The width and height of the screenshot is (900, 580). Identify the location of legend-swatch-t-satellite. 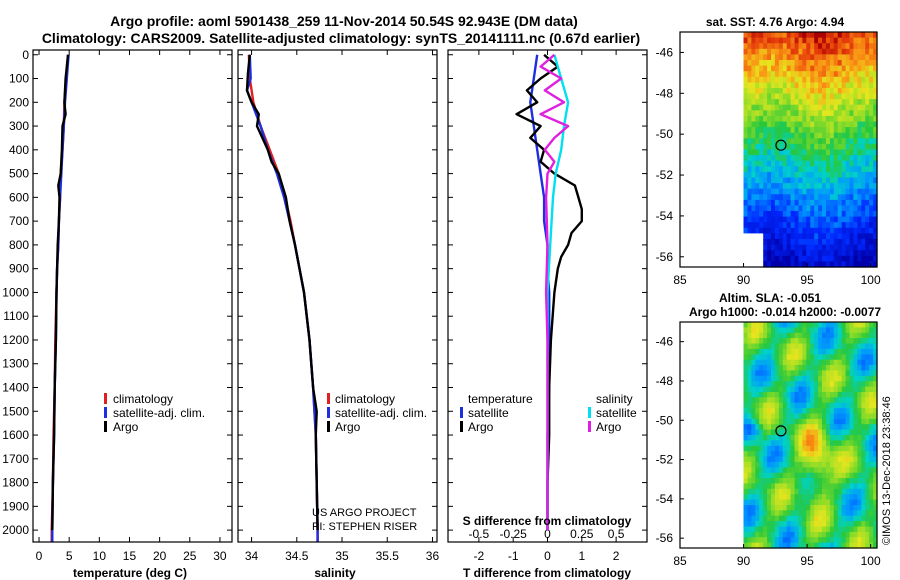
(461, 412).